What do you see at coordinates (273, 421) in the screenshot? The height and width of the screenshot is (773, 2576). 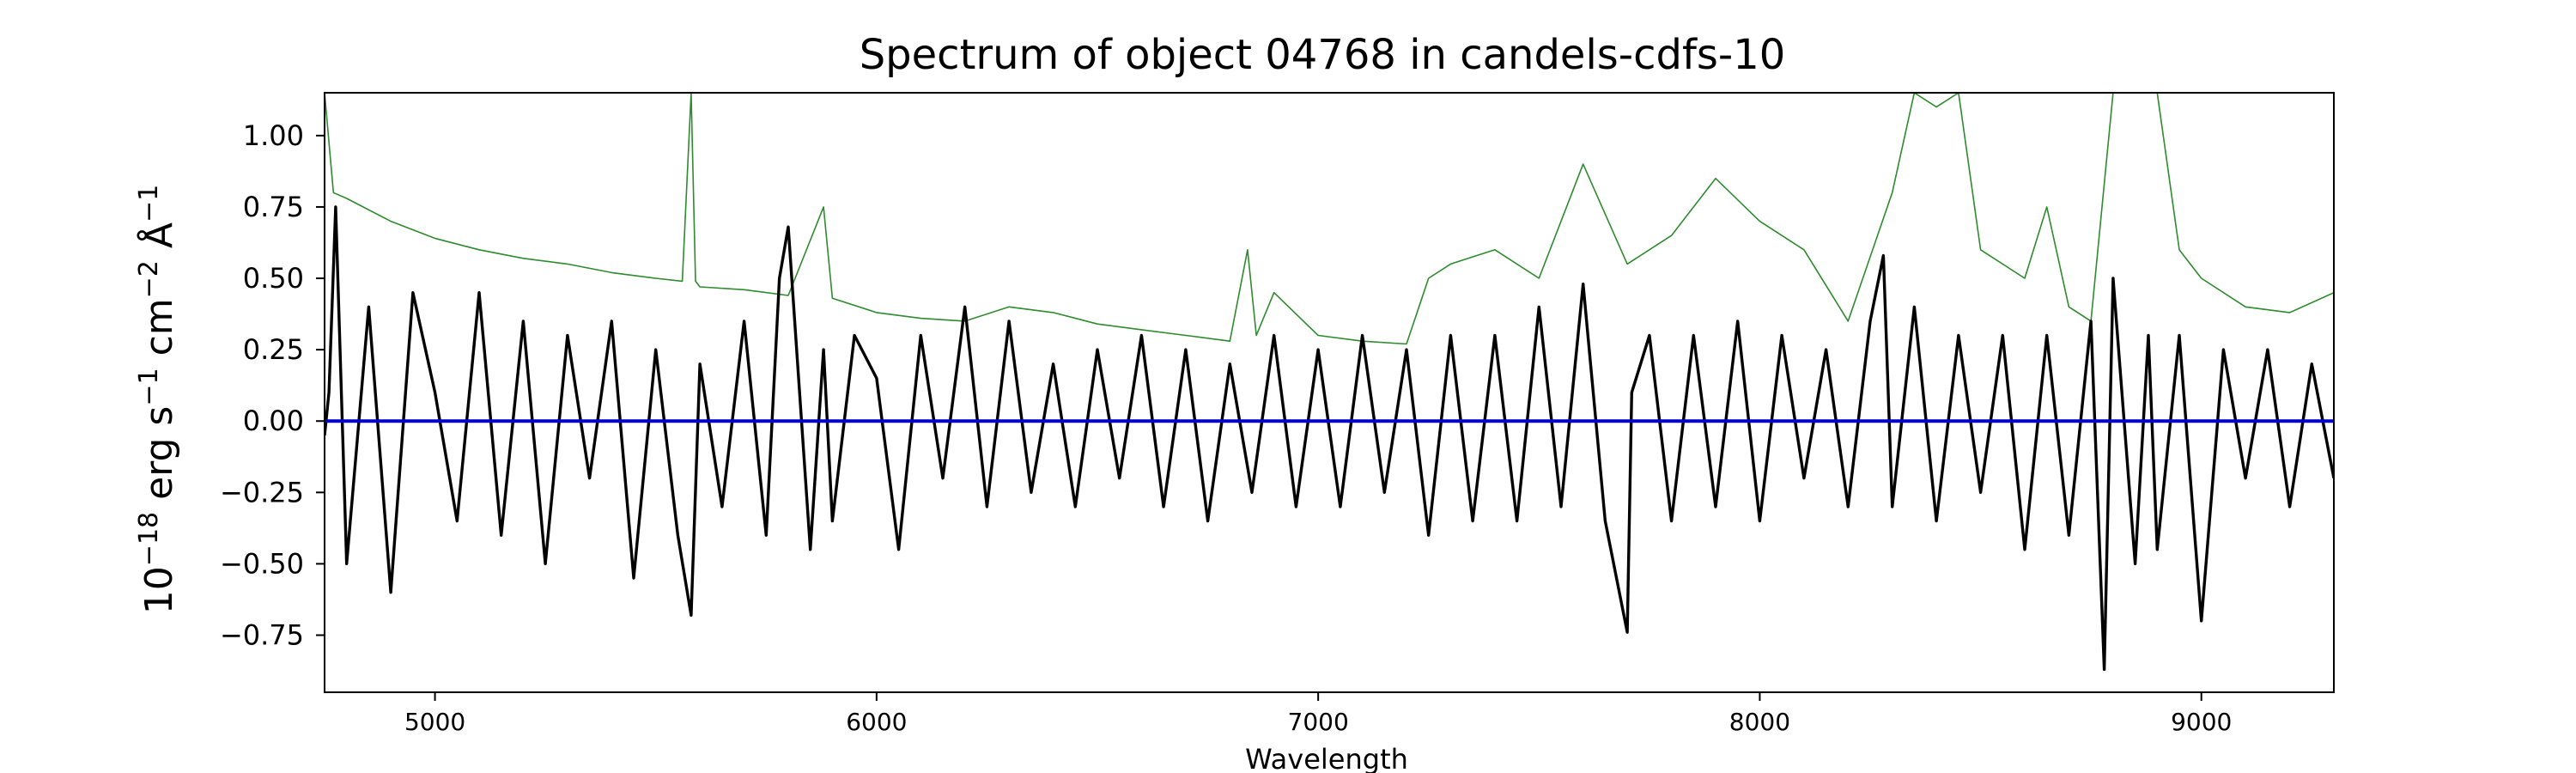 I see `y-tick-label: 0.00` at bounding box center [273, 421].